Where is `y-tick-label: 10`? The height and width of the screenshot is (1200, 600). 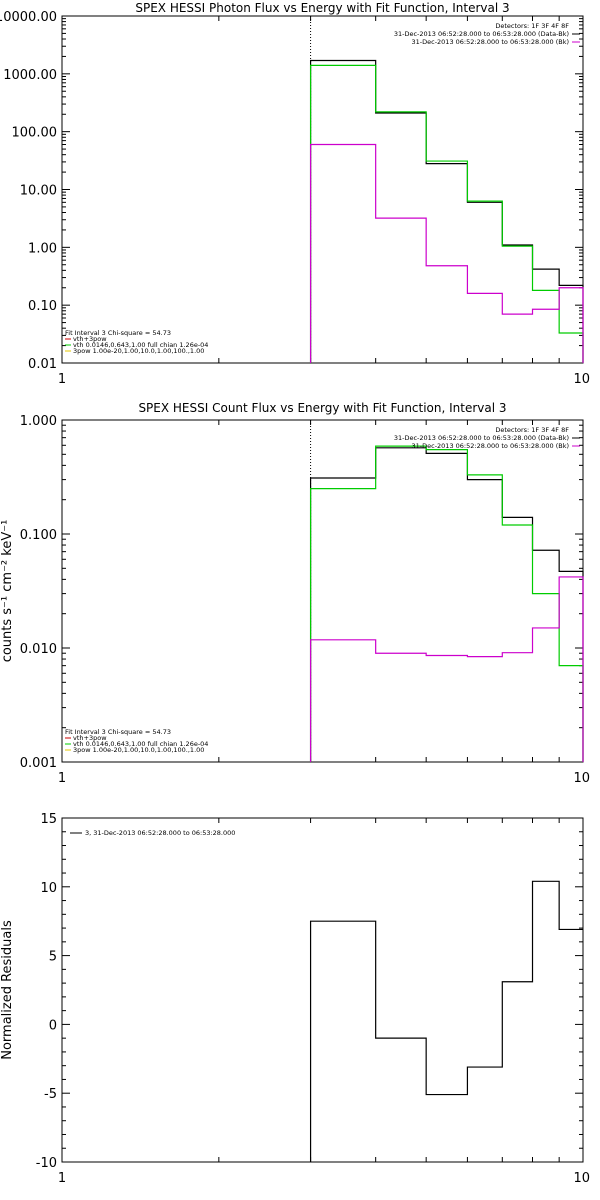 y-tick-label: 10 is located at coordinates (48, 888).